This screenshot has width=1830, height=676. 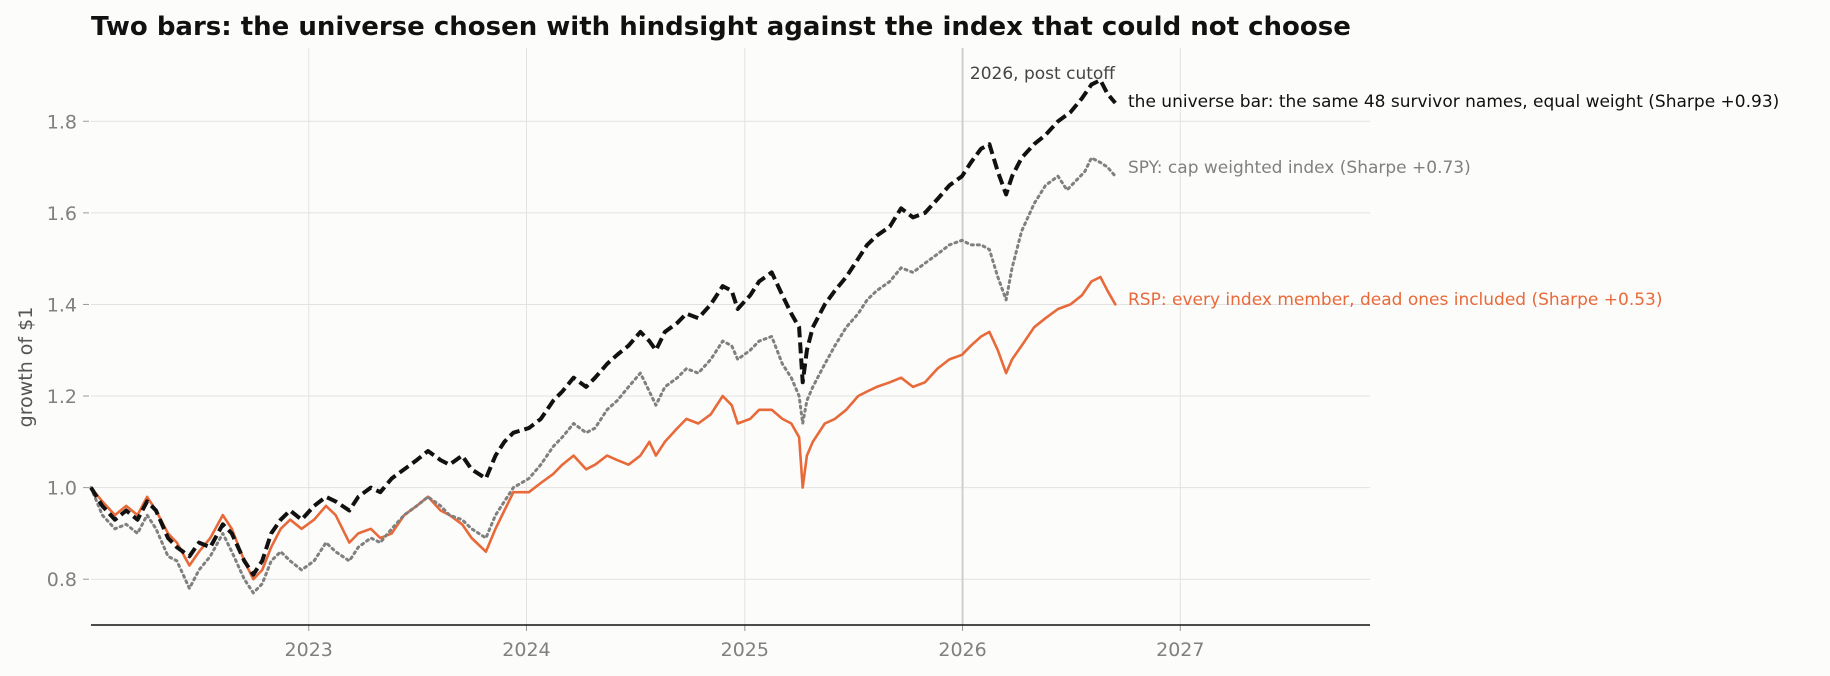 I want to click on x-tick-label: 2026, so click(x=962, y=650).